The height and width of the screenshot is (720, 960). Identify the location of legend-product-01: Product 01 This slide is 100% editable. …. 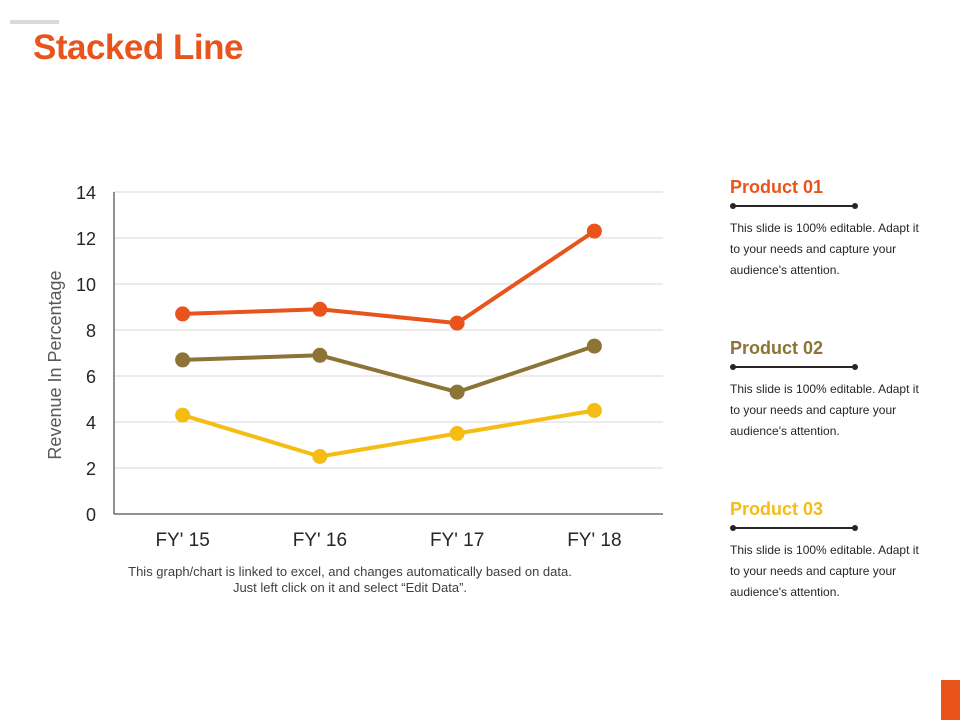
(830, 228).